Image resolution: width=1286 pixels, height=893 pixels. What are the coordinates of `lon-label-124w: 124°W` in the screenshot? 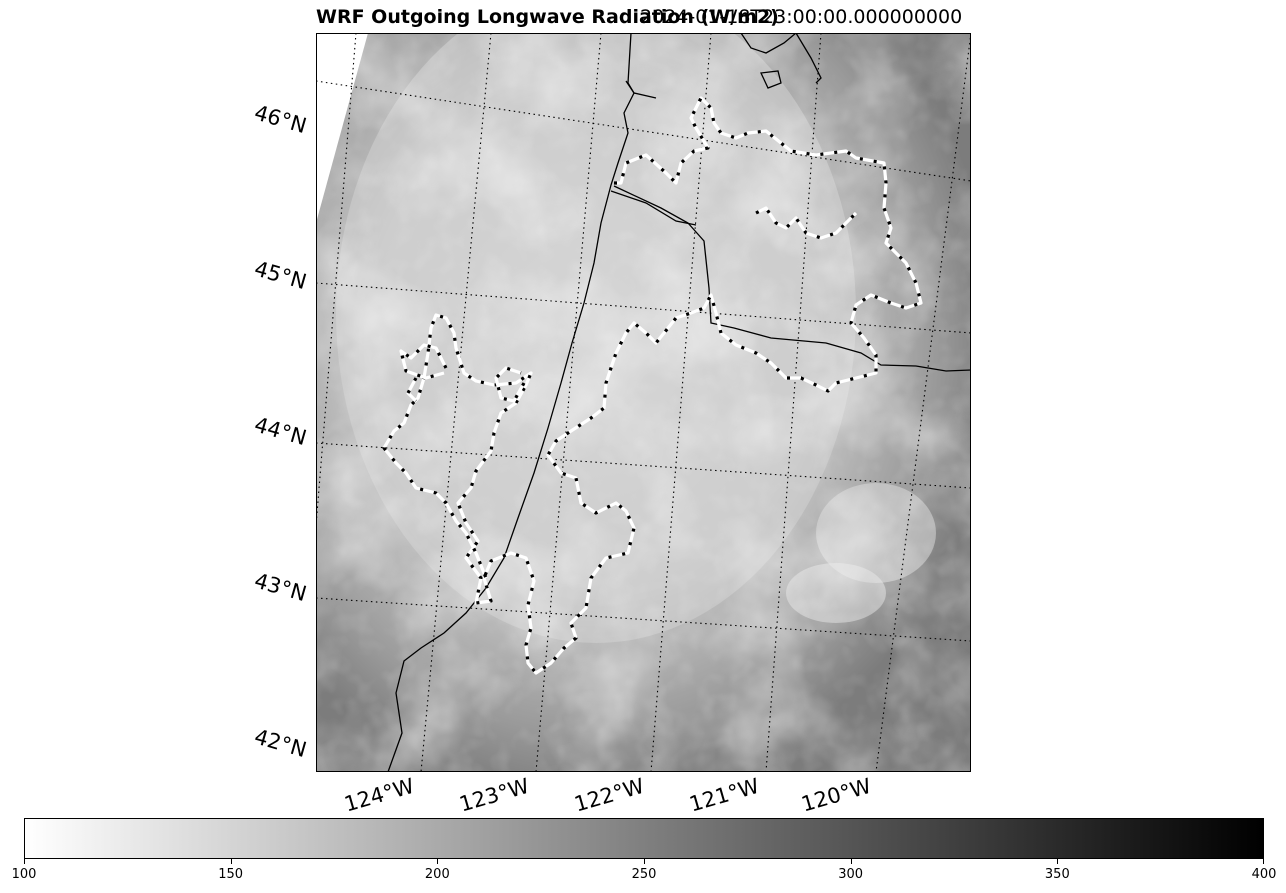 It's located at (379, 795).